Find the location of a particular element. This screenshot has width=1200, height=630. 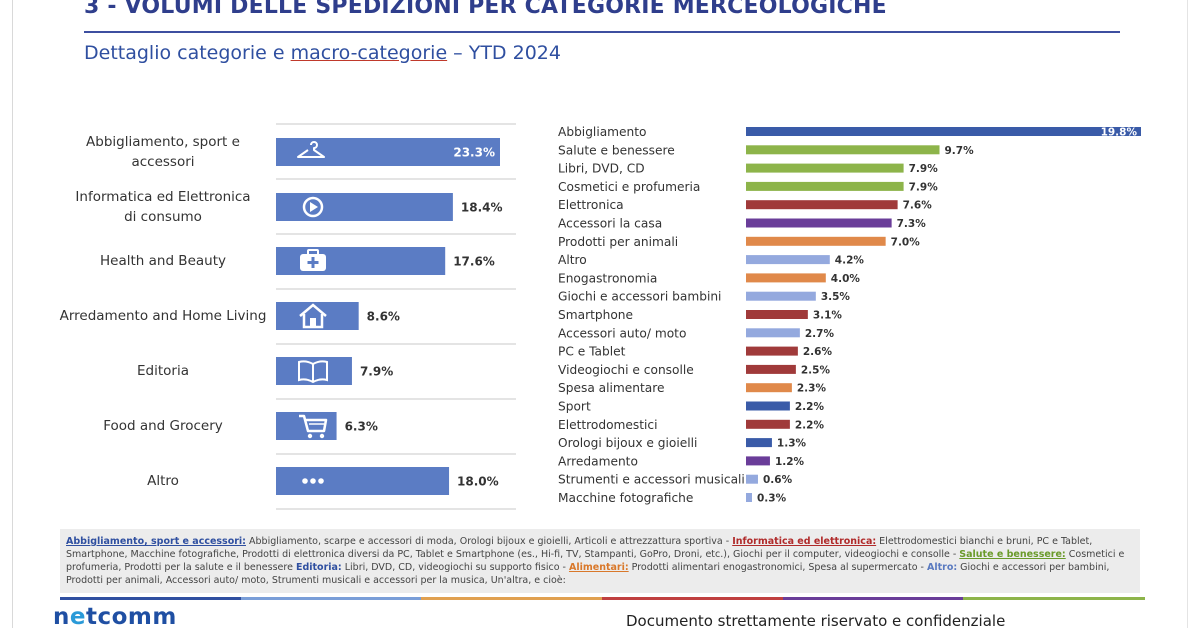

footnote-altro-title: Altro: is located at coordinates (942, 567).